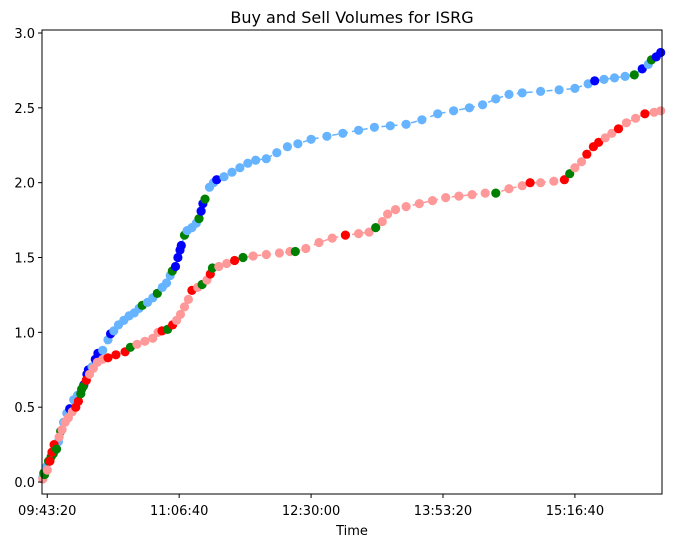 The width and height of the screenshot is (675, 547). What do you see at coordinates (24, 408) in the screenshot?
I see `y-tick-label: 0.5` at bounding box center [24, 408].